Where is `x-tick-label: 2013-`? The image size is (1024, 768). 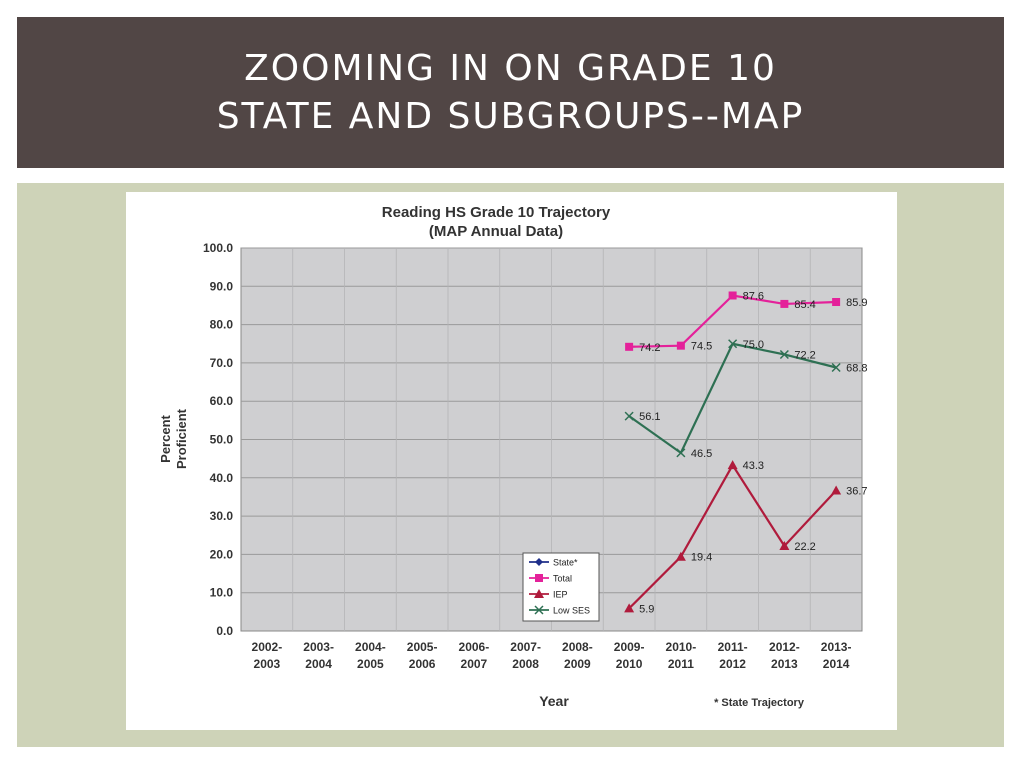
x-tick-label: 2013- is located at coordinates (836, 647).